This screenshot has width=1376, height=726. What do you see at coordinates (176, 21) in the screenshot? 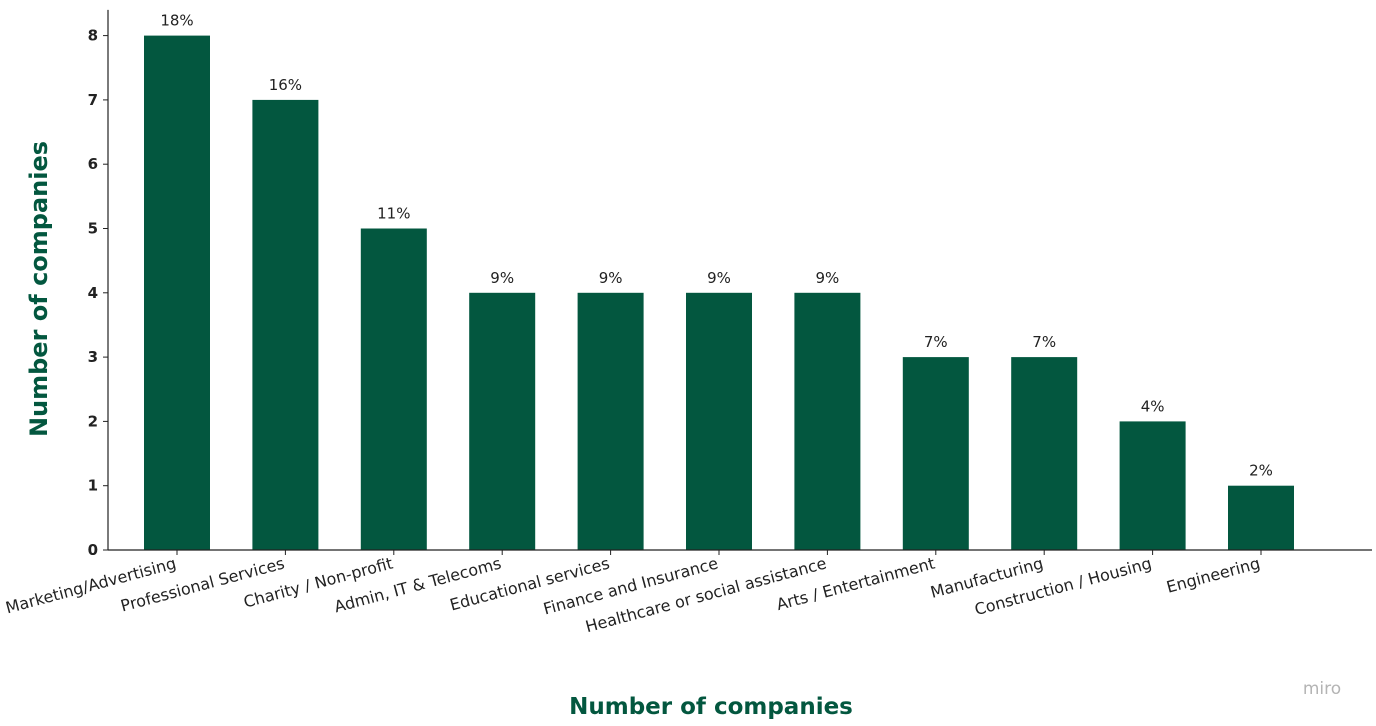
I see `data-label-0: 18%` at bounding box center [176, 21].